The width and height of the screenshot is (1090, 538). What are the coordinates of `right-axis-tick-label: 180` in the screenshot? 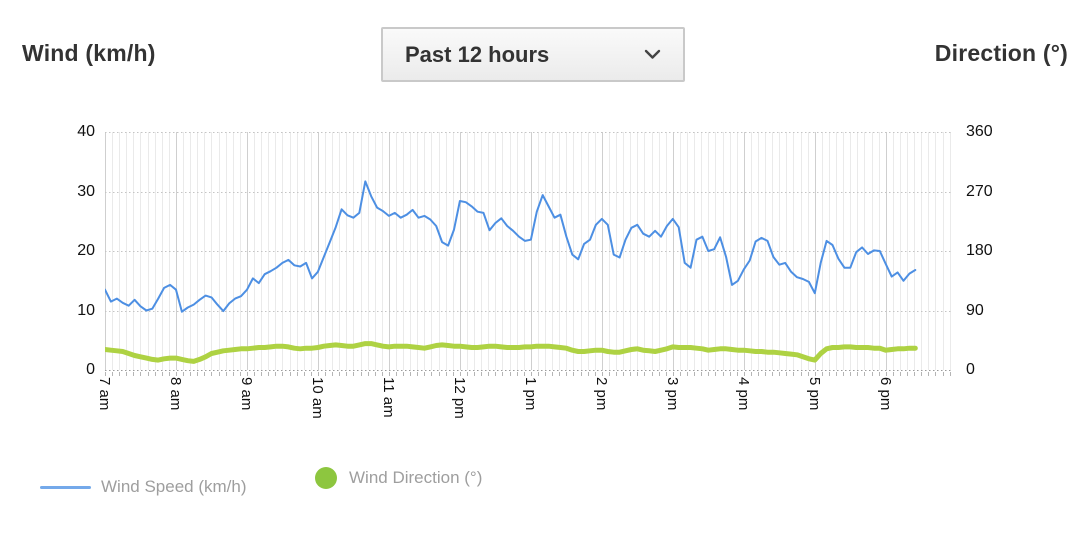 It's located at (979, 250).